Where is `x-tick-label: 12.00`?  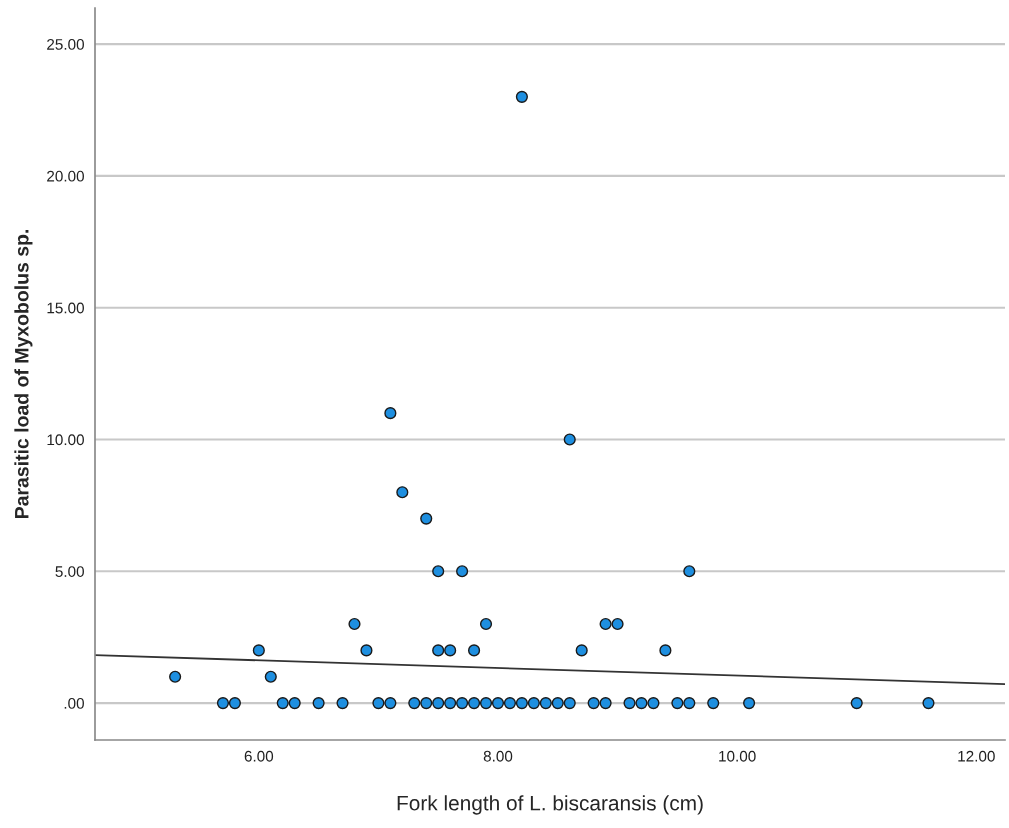
x-tick-label: 12.00 is located at coordinates (976, 756).